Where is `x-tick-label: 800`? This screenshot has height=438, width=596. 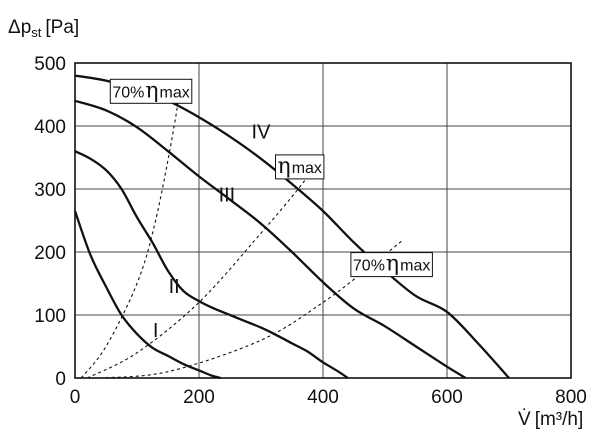 x-tick-label: 800 is located at coordinates (571, 397).